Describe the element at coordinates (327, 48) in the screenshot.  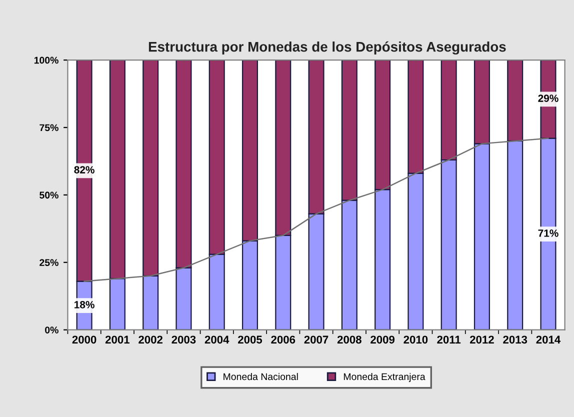
I see `chart-title: Estructura por Monedas de los Depósitos Asegurados` at that location.